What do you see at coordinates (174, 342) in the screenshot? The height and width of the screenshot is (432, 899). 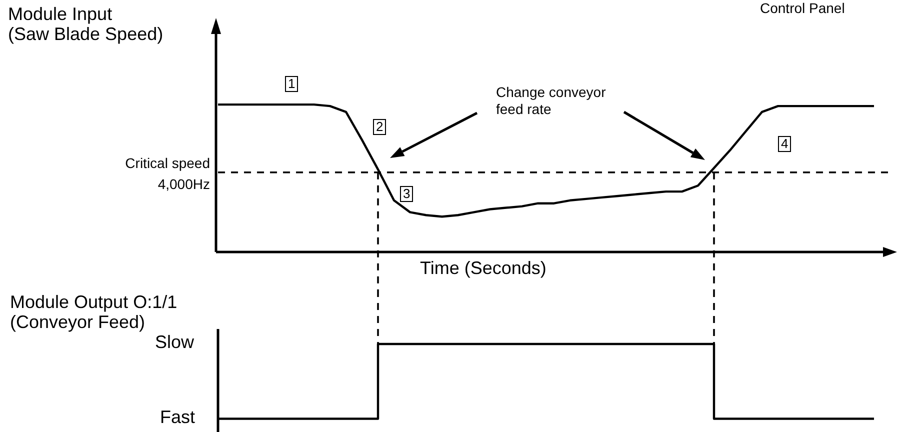 I see `text: Slow` at bounding box center [174, 342].